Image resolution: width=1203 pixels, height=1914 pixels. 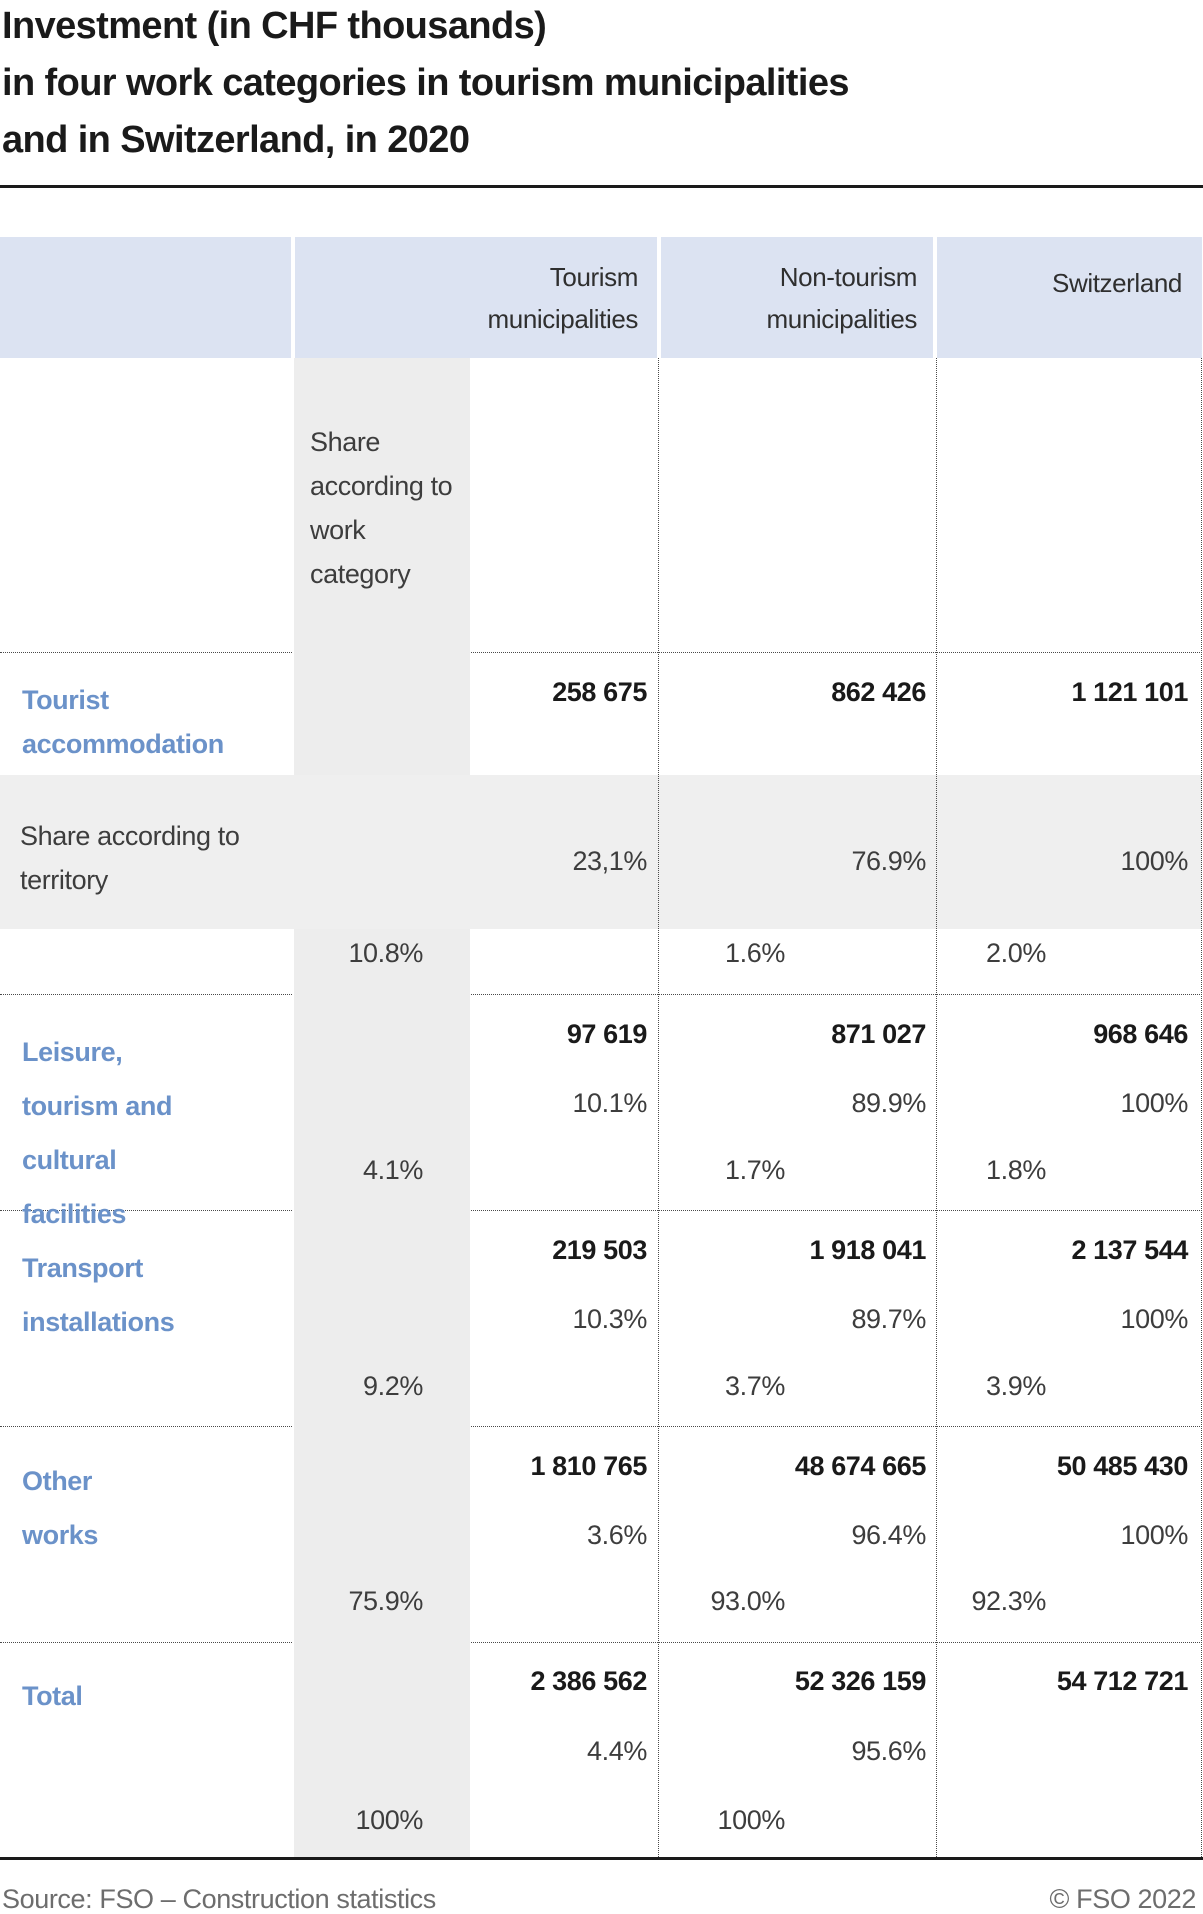 I want to click on cell-leisure-tourism-value: 97 619, so click(x=607, y=1034).